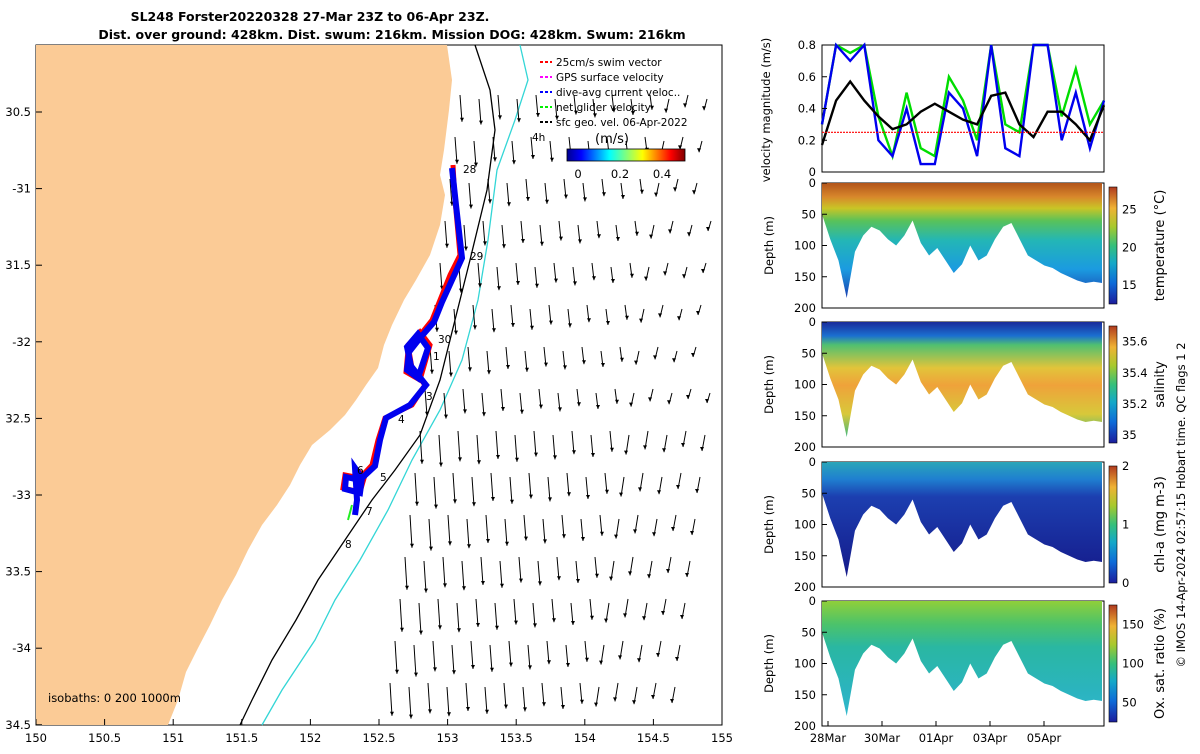 The image size is (1200, 754). Describe the element at coordinates (828, 738) in the screenshot. I see `date-tick-label: 28Mar` at that location.